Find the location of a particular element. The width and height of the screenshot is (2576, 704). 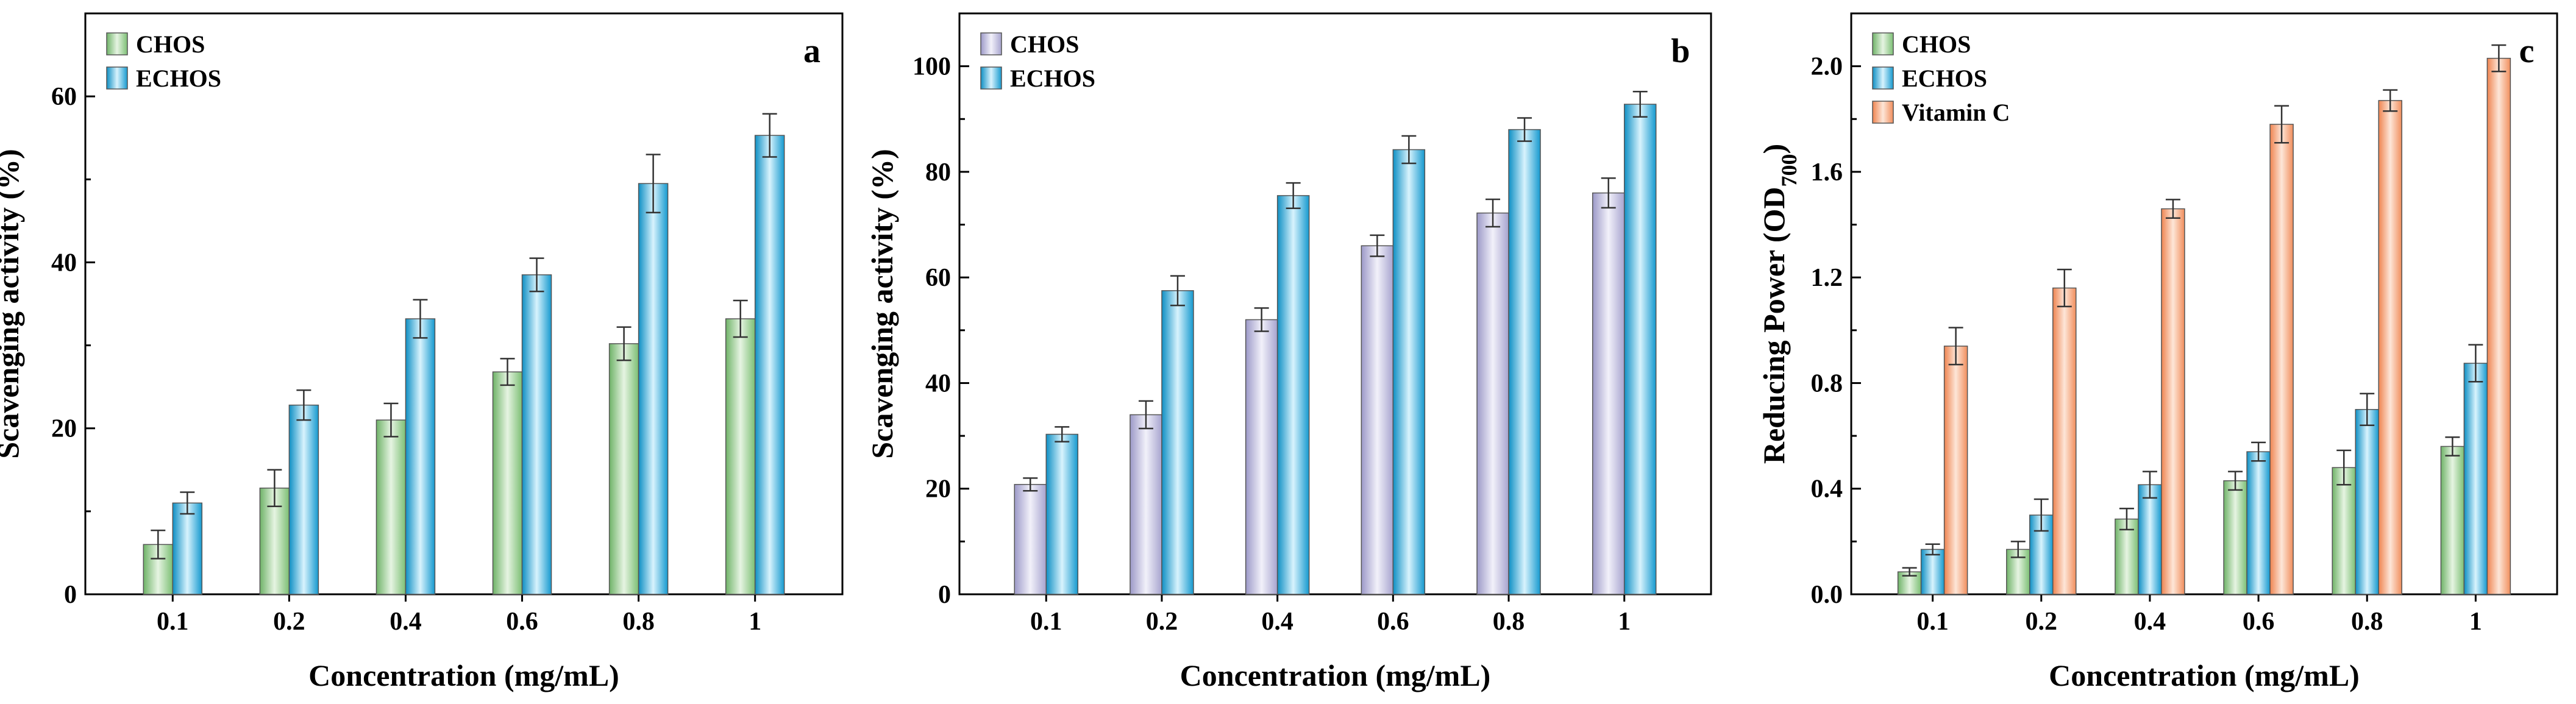

x-tick-label-a-1: 0.2 is located at coordinates (289, 622).